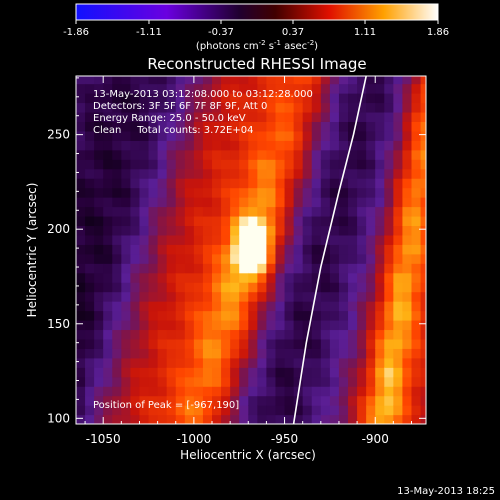 This screenshot has width=500, height=500. I want to click on colorbar-tick-label: -0.37, so click(221, 32).